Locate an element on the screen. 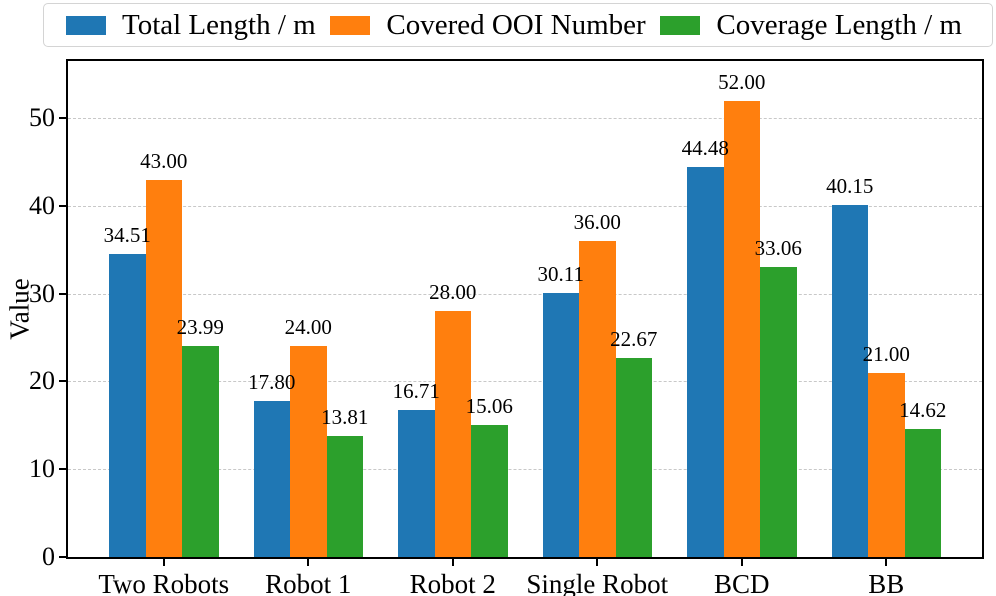 The image size is (996, 596). bar-value-label: 21.00 is located at coordinates (886, 353).